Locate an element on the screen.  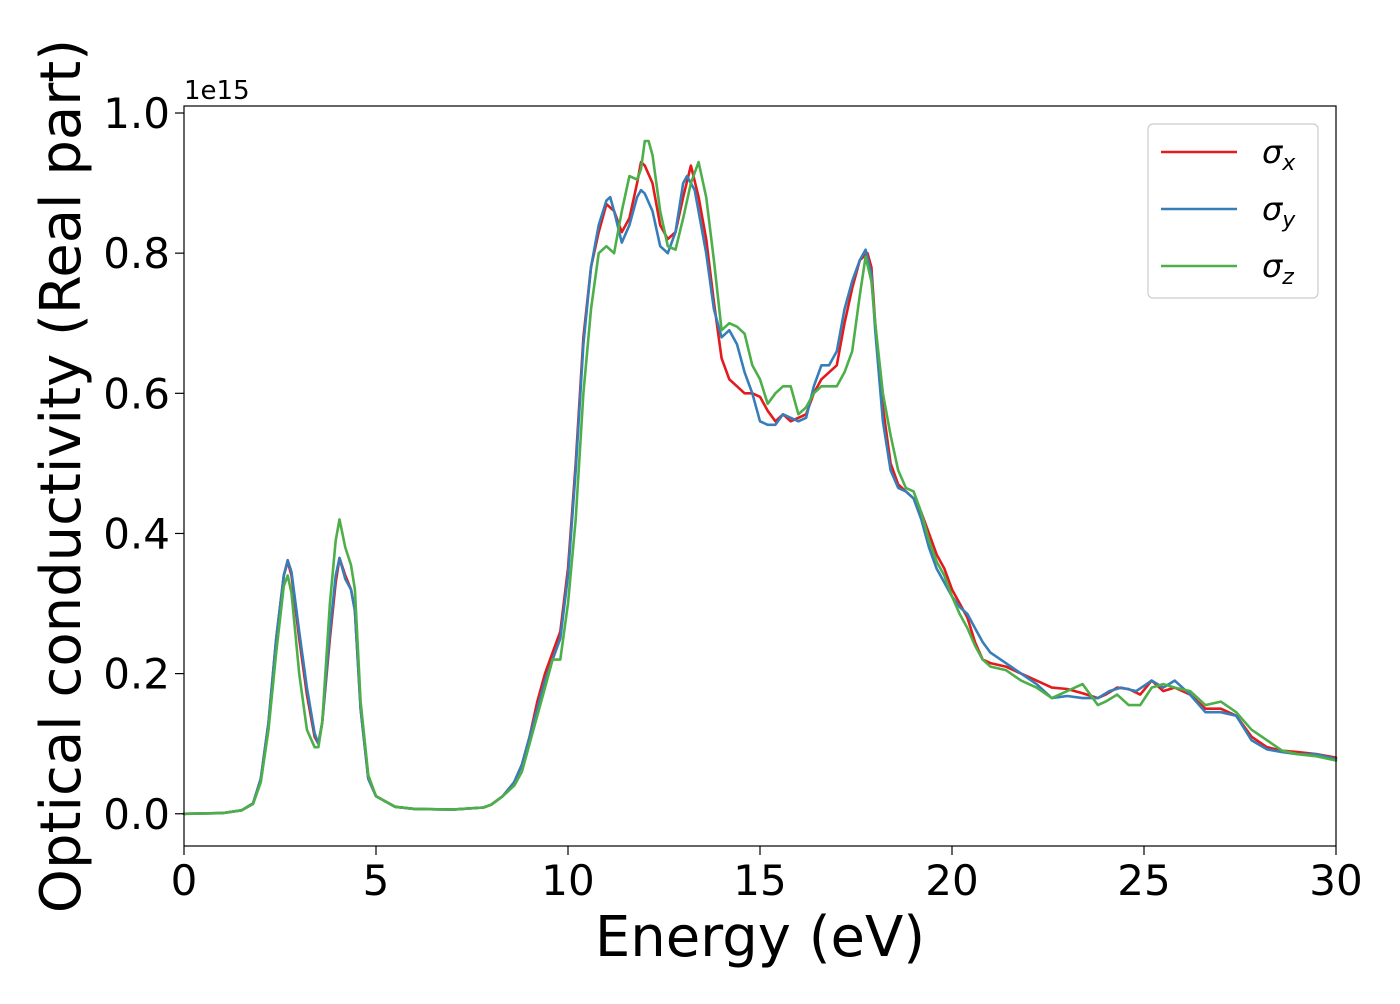
legend-label-x: σx is located at coordinates (1279, 154).